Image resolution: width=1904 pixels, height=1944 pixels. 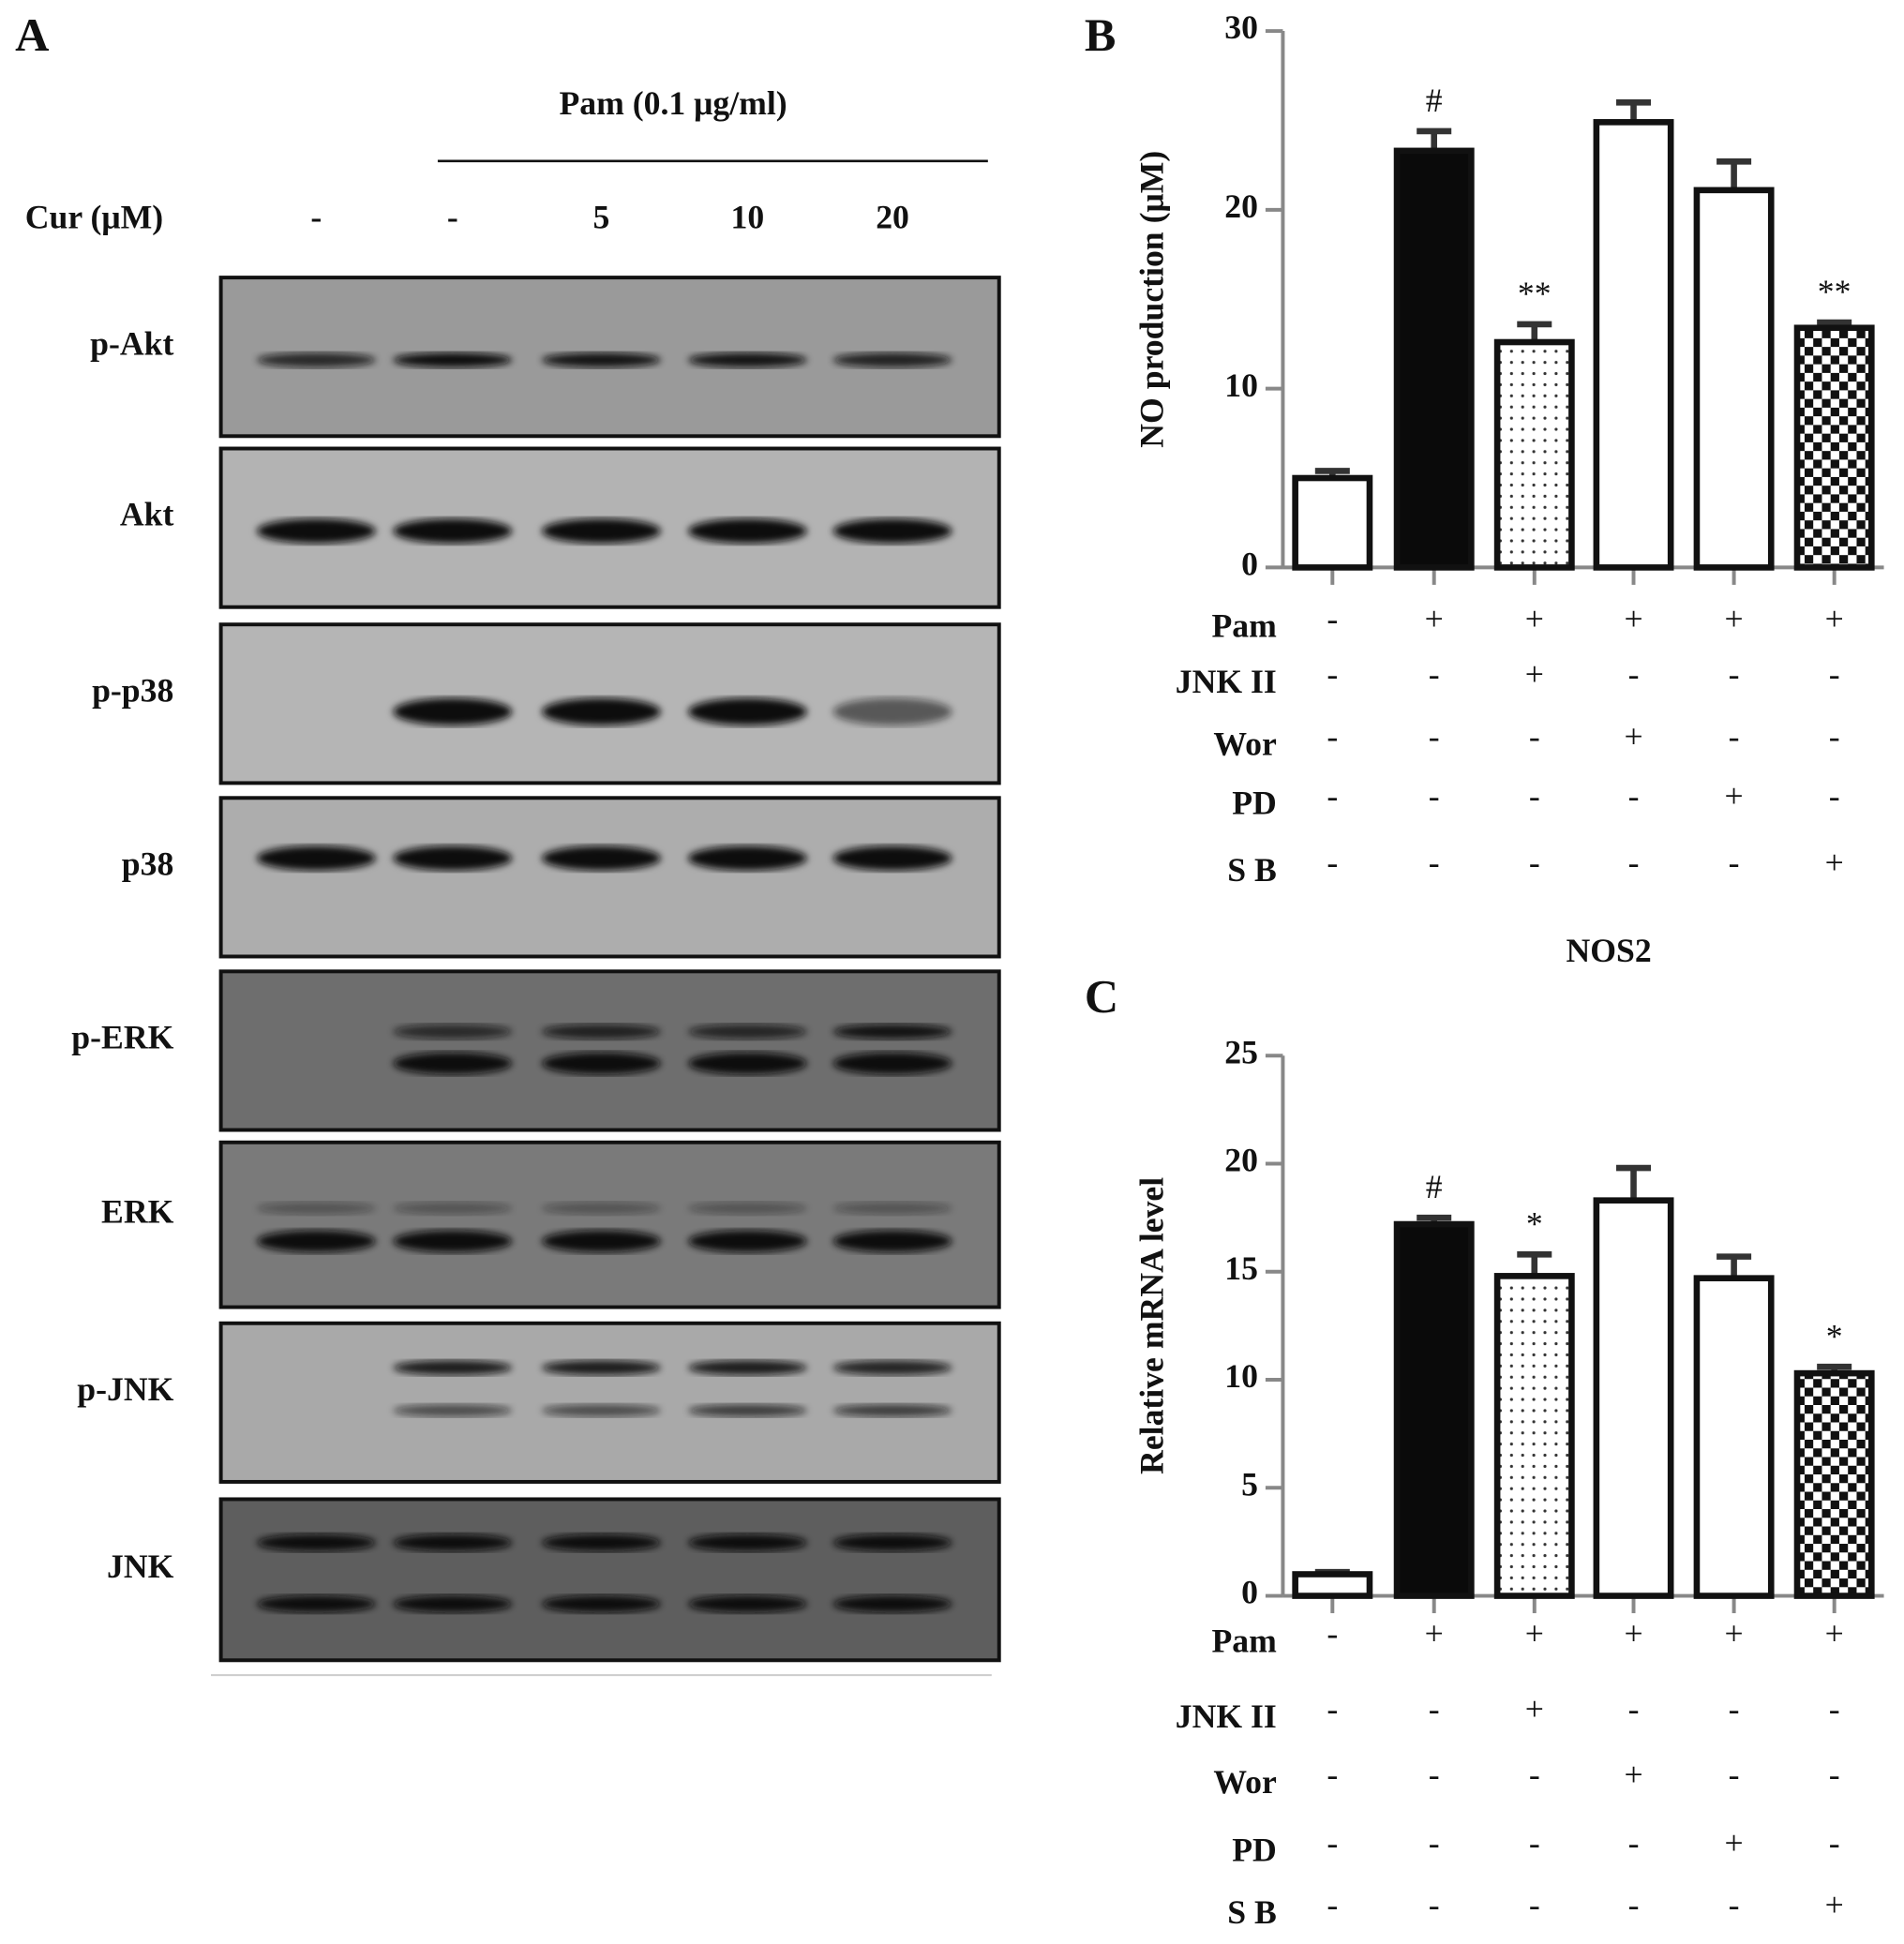 I want to click on treatment-name: S B, so click(x=1252, y=870).